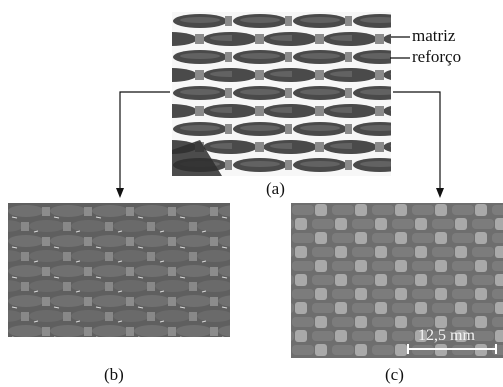  Describe the element at coordinates (114, 374) in the screenshot. I see `panel-b-caption: (b)` at that location.